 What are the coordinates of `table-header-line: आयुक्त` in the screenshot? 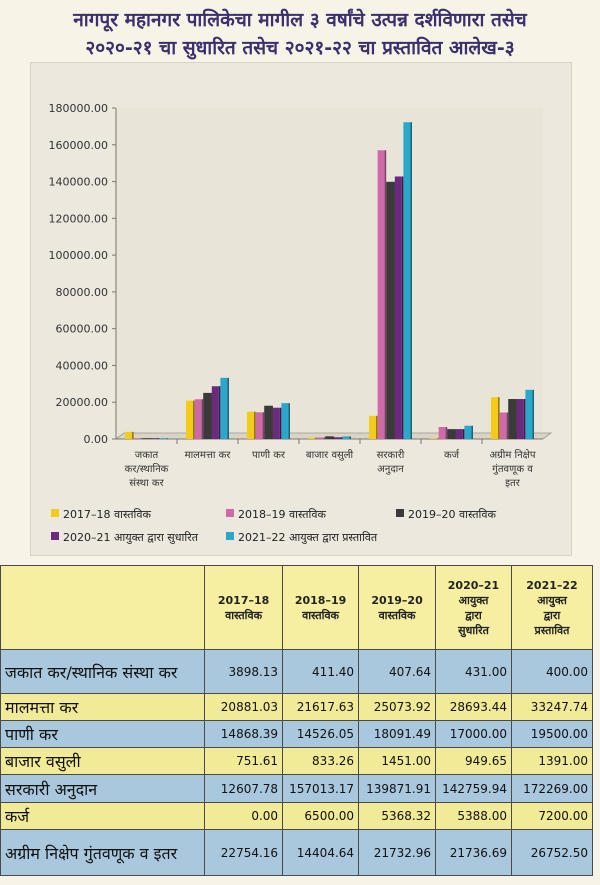 It's located at (473, 600).